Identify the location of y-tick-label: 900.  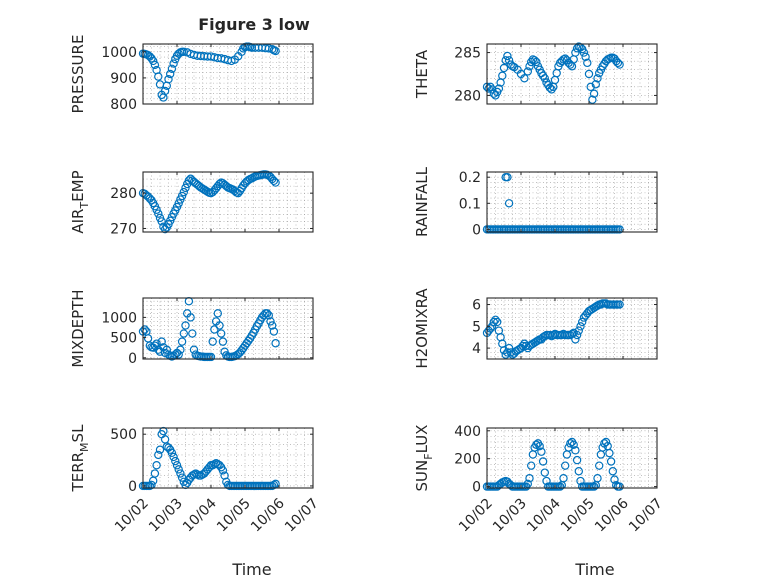
(123, 79).